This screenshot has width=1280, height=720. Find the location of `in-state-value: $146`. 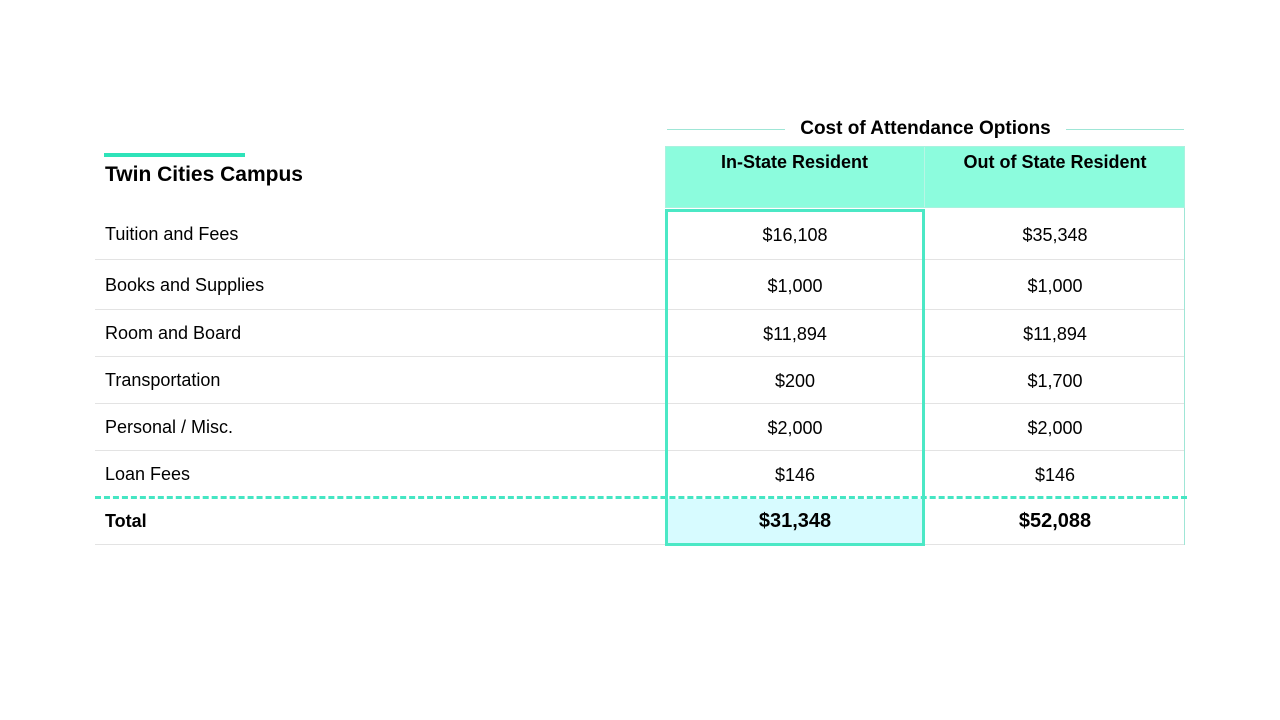

in-state-value: $146 is located at coordinates (795, 475).